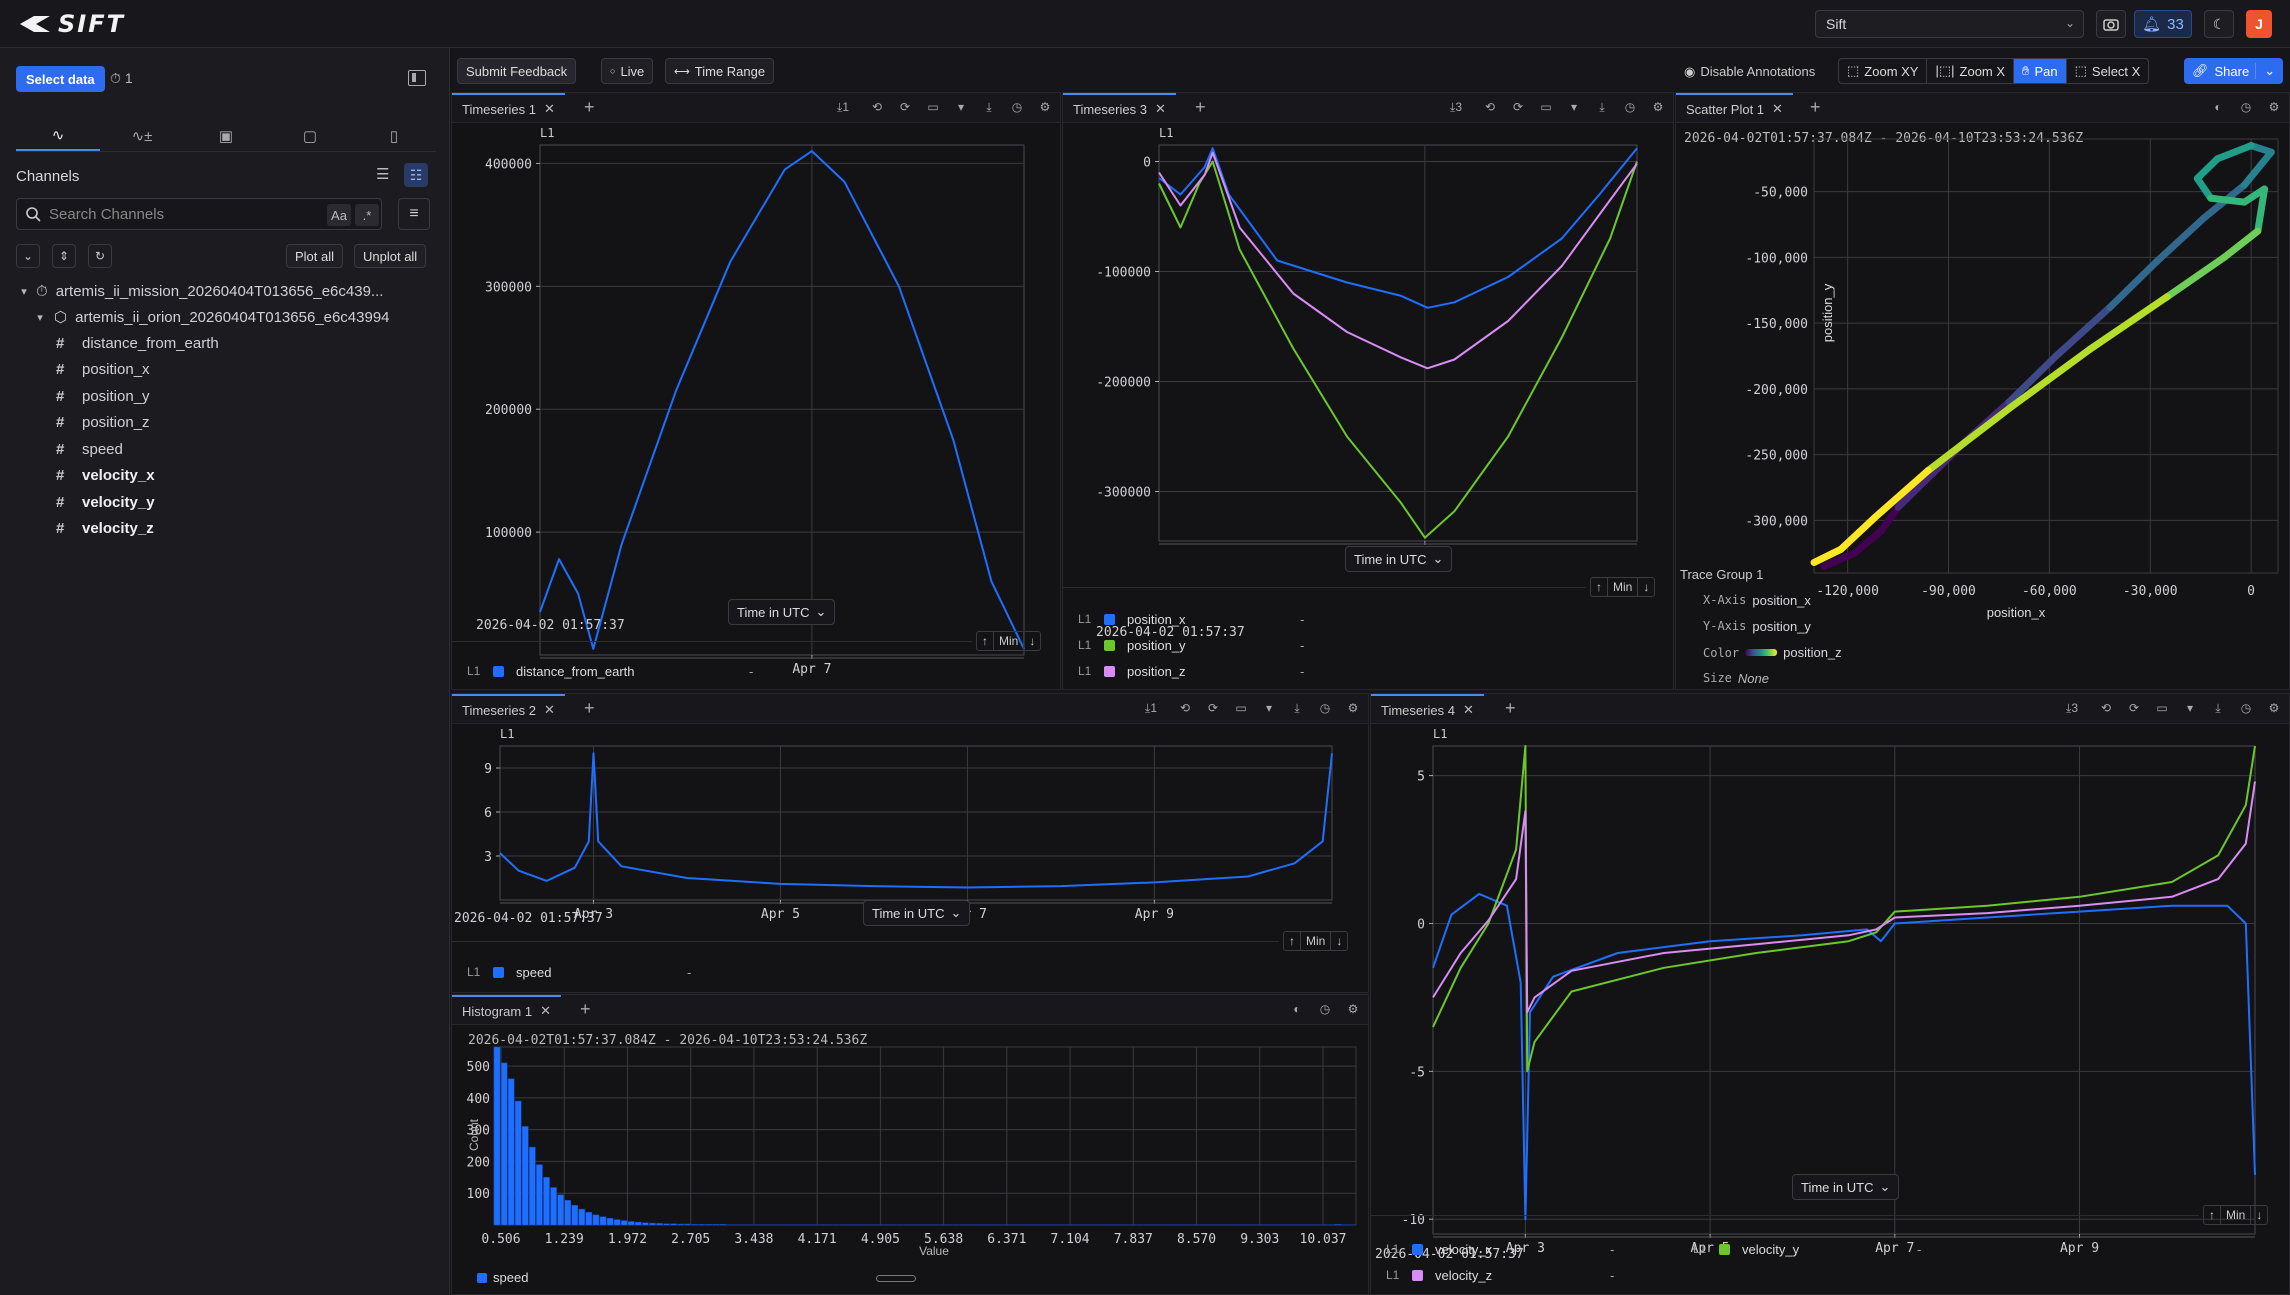  What do you see at coordinates (142, 135) in the screenshot?
I see `tab-calculated-channels: ∿±` at bounding box center [142, 135].